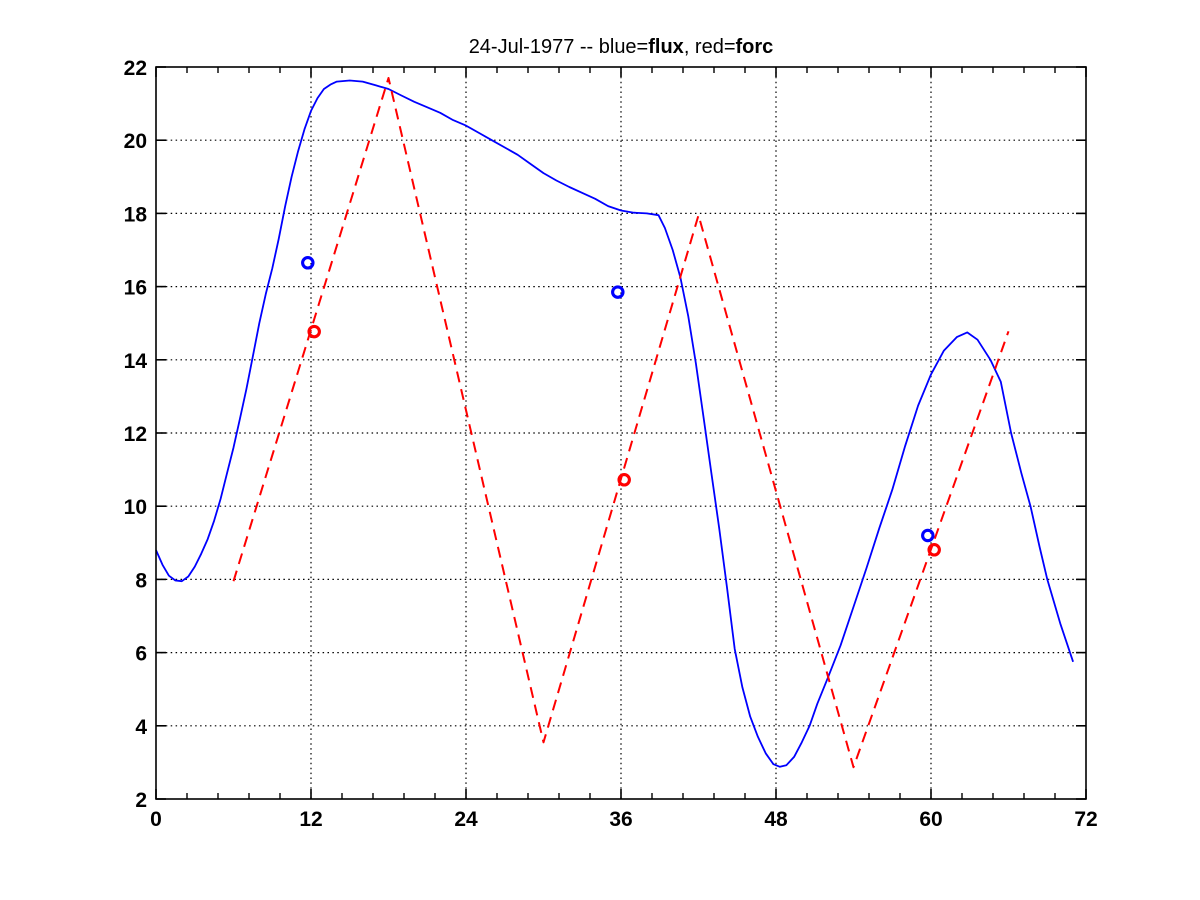 This screenshot has height=900, width=1200. What do you see at coordinates (755, 47) in the screenshot?
I see `title-forc-label: forc` at bounding box center [755, 47].